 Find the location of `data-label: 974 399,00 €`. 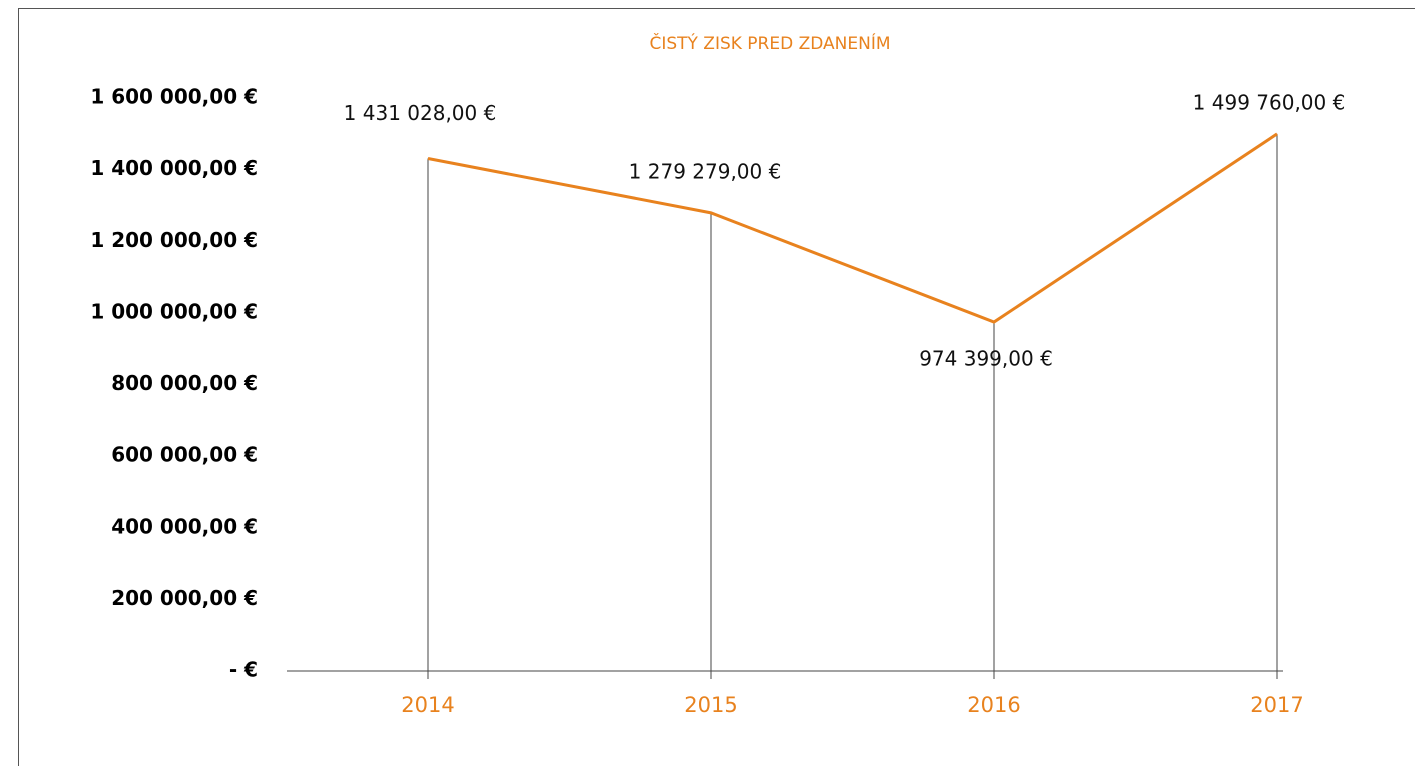

data-label: 974 399,00 € is located at coordinates (986, 359).